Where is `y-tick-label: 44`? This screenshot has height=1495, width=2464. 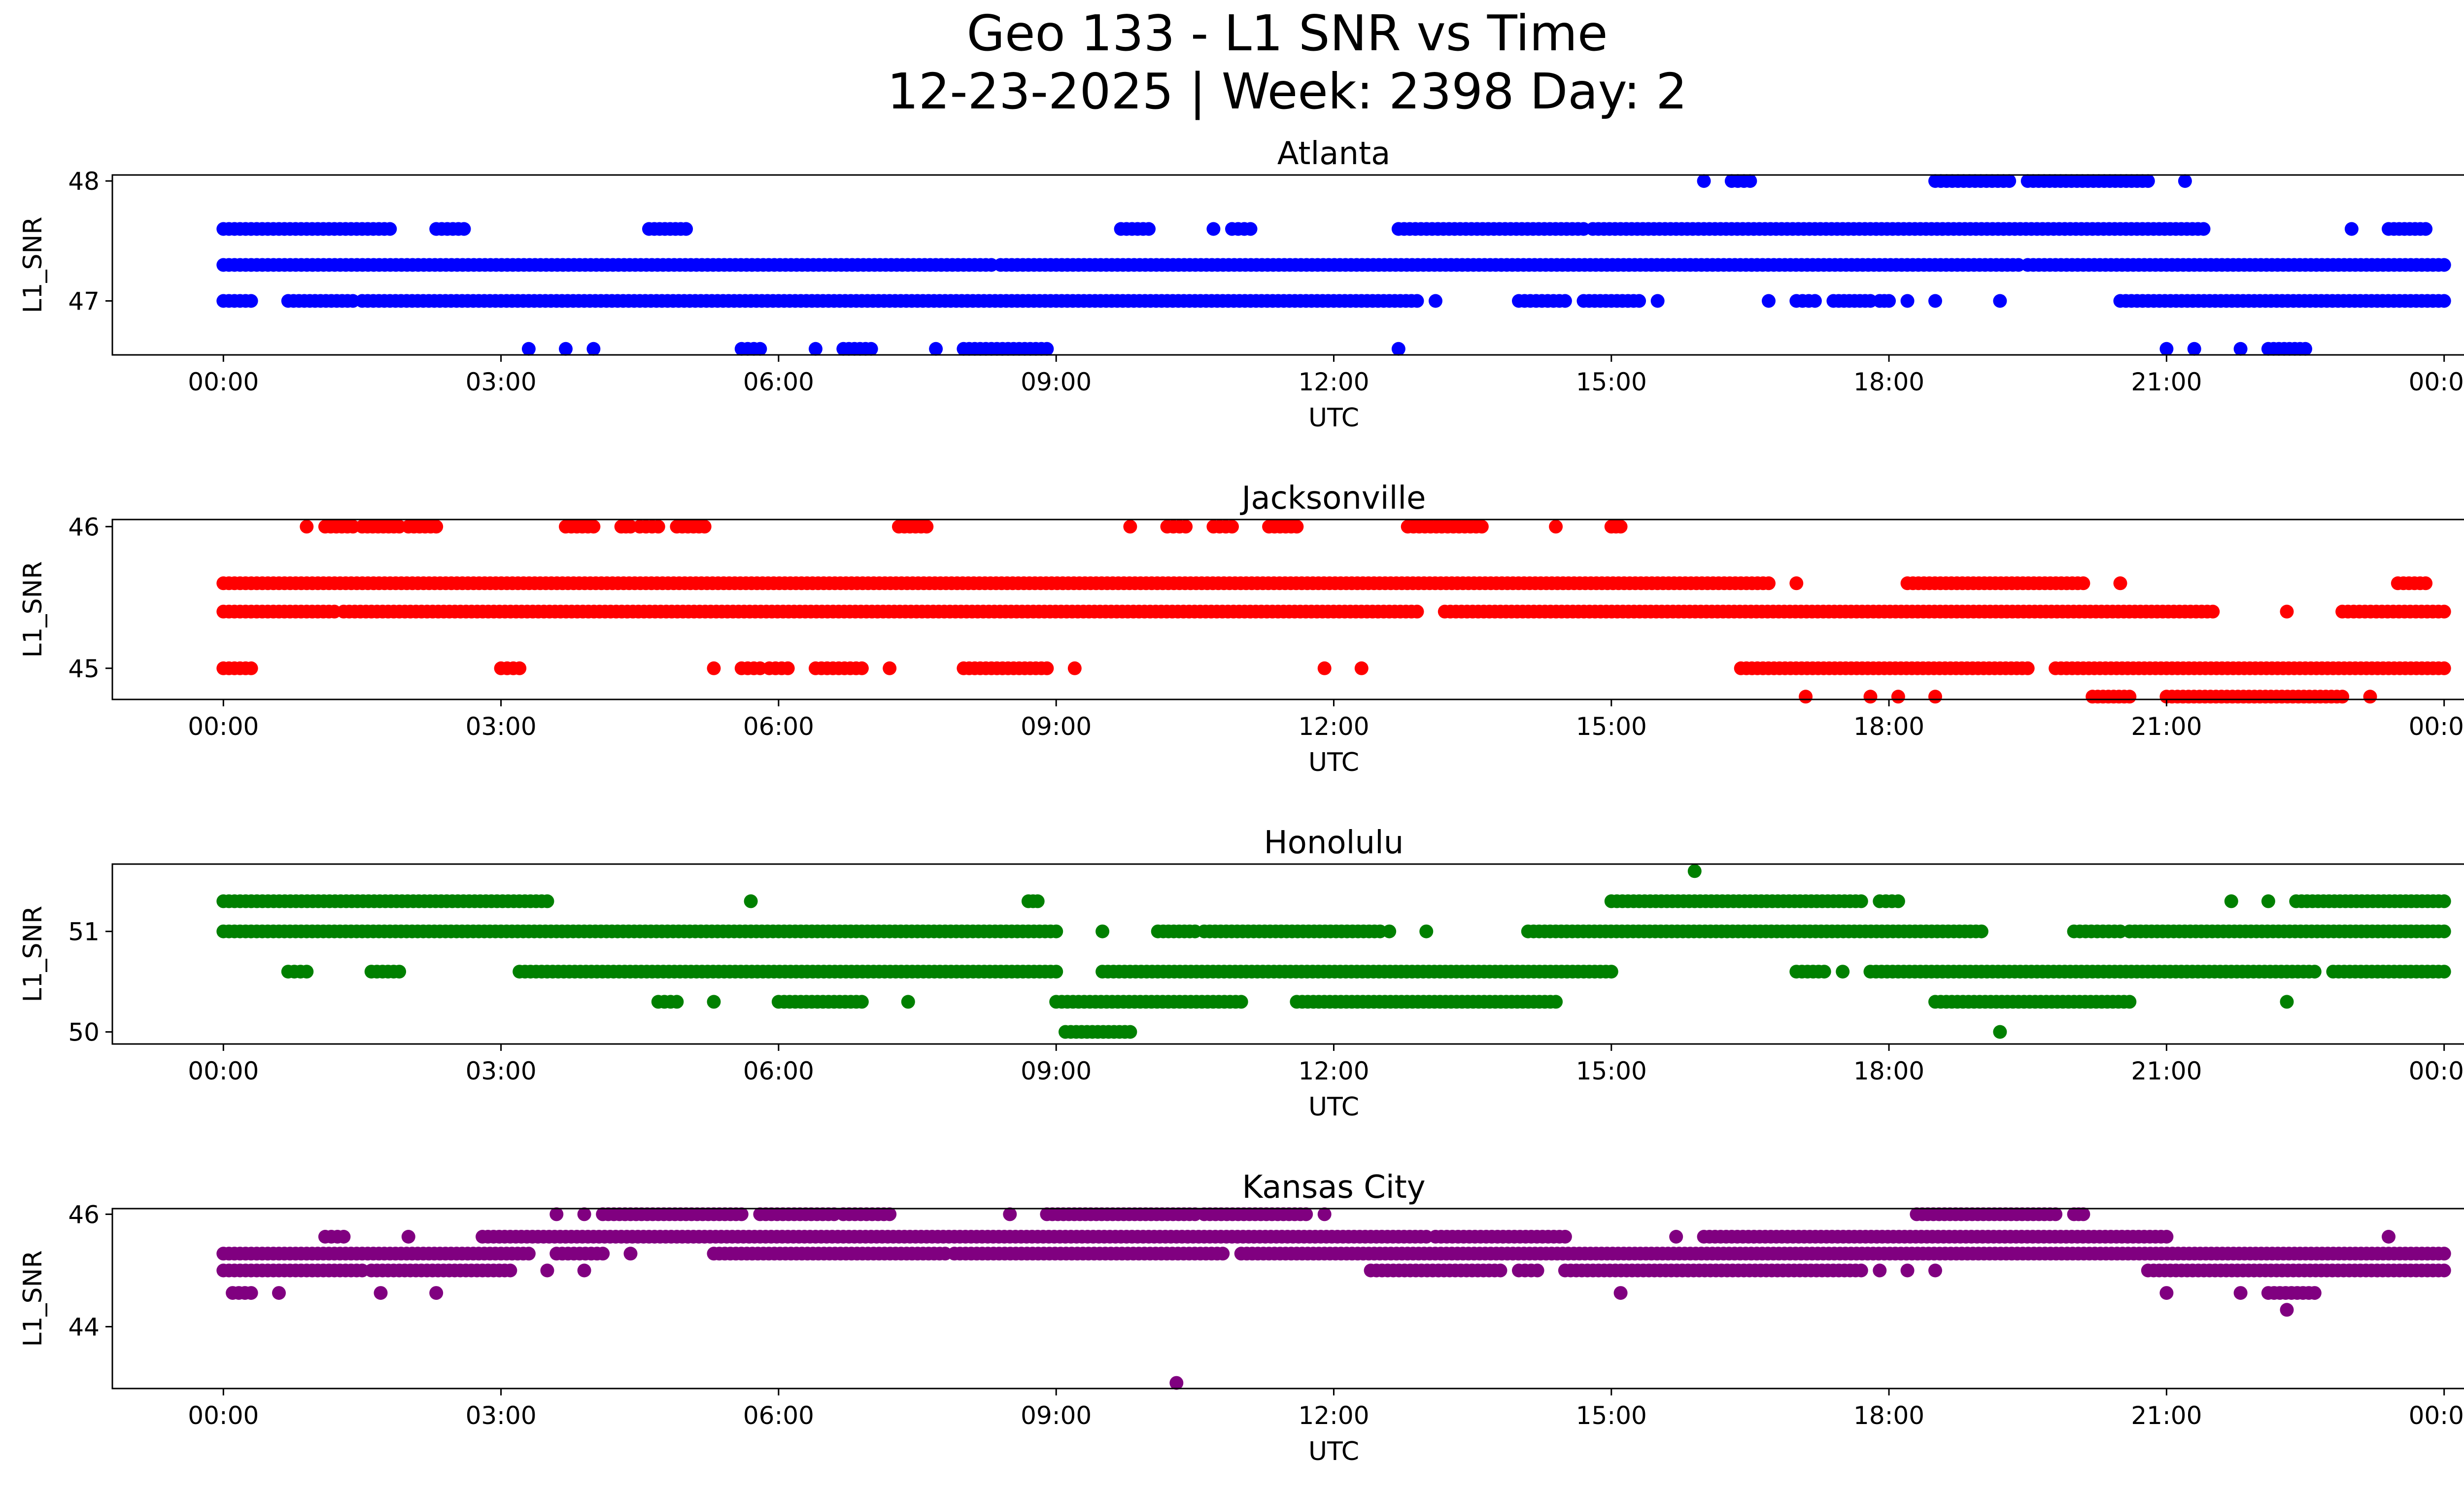 y-tick-label: 44 is located at coordinates (84, 1327).